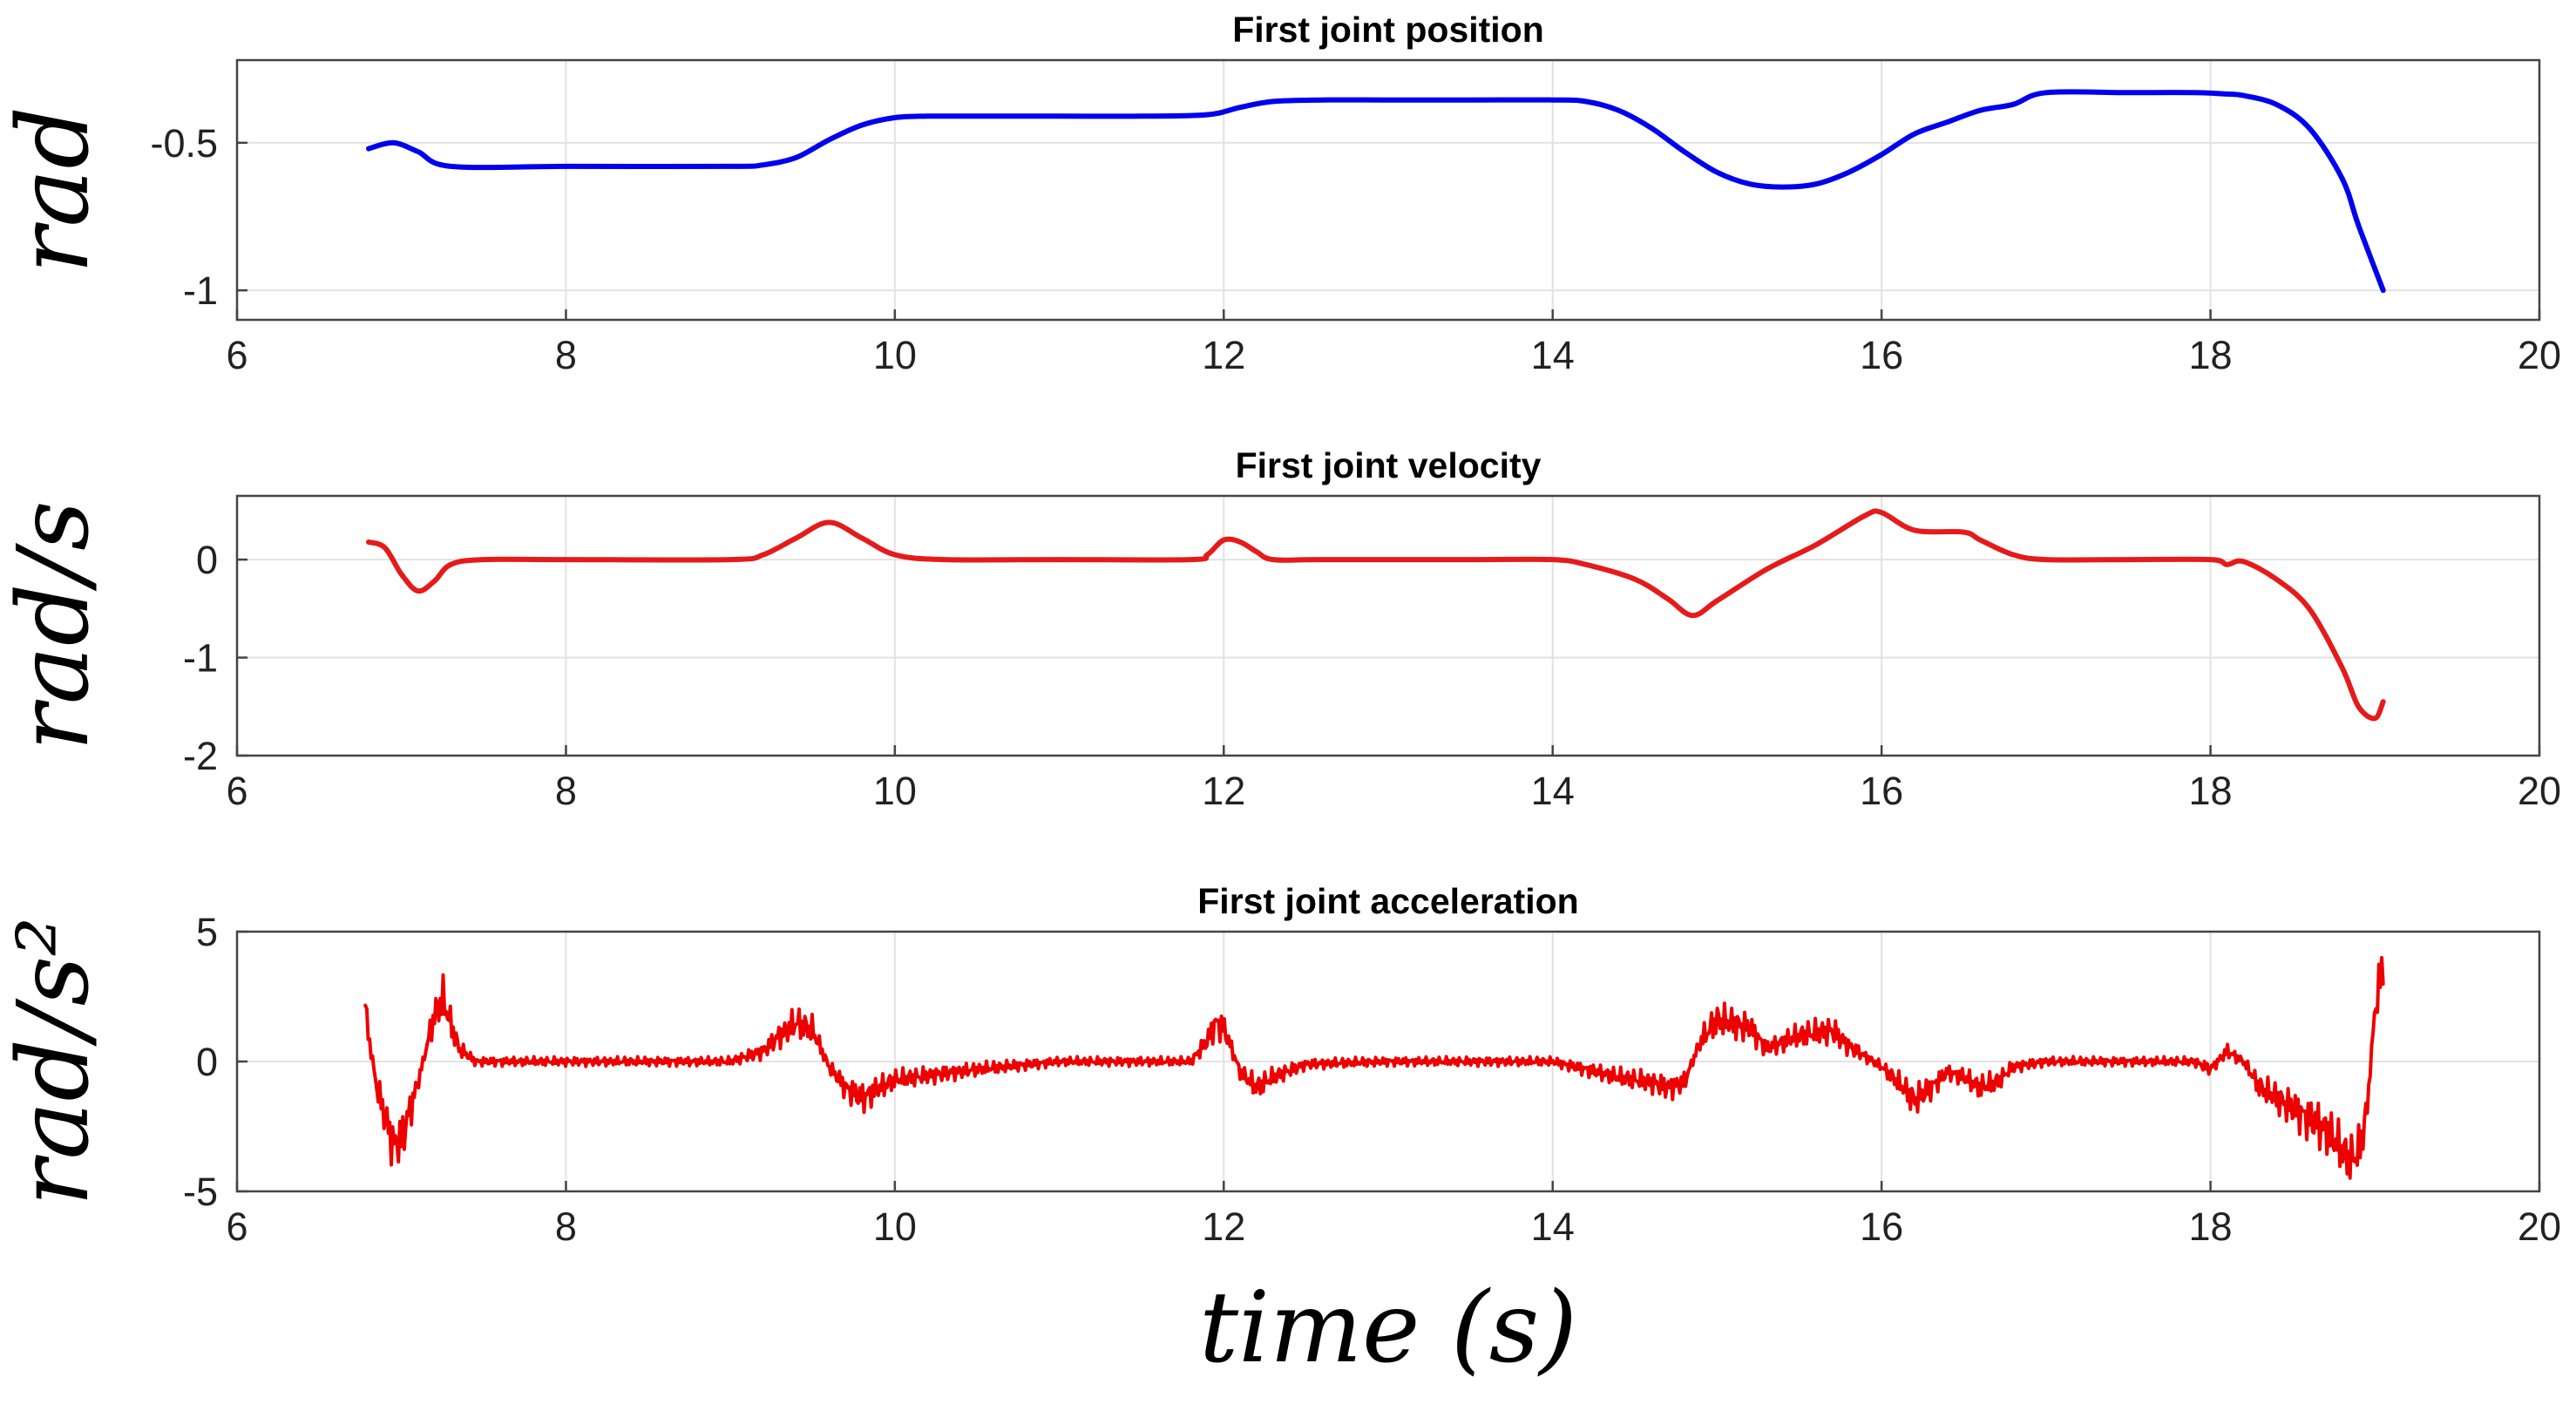 This screenshot has height=1404, width=2576. I want to click on x-axis-label: time (s), so click(1388, 1328).